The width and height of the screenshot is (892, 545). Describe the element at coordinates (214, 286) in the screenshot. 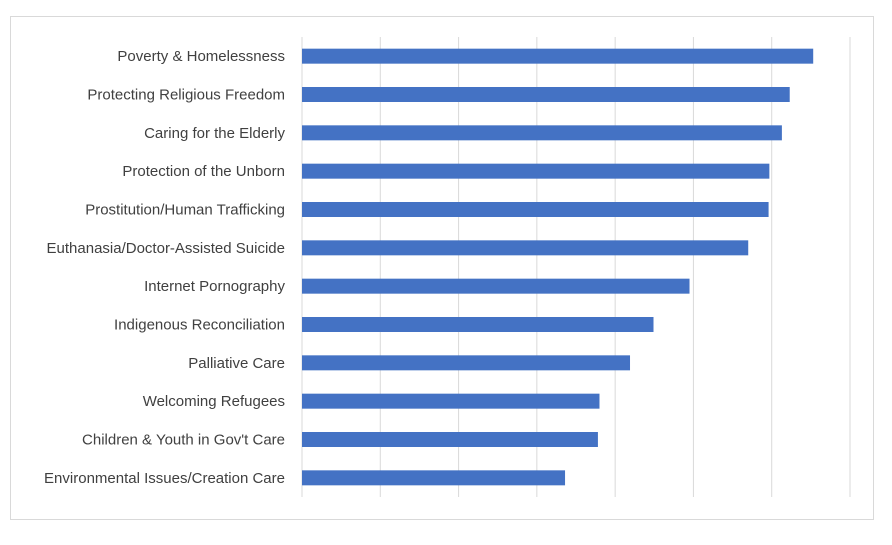

I see `category-label: Internet Pornography` at that location.